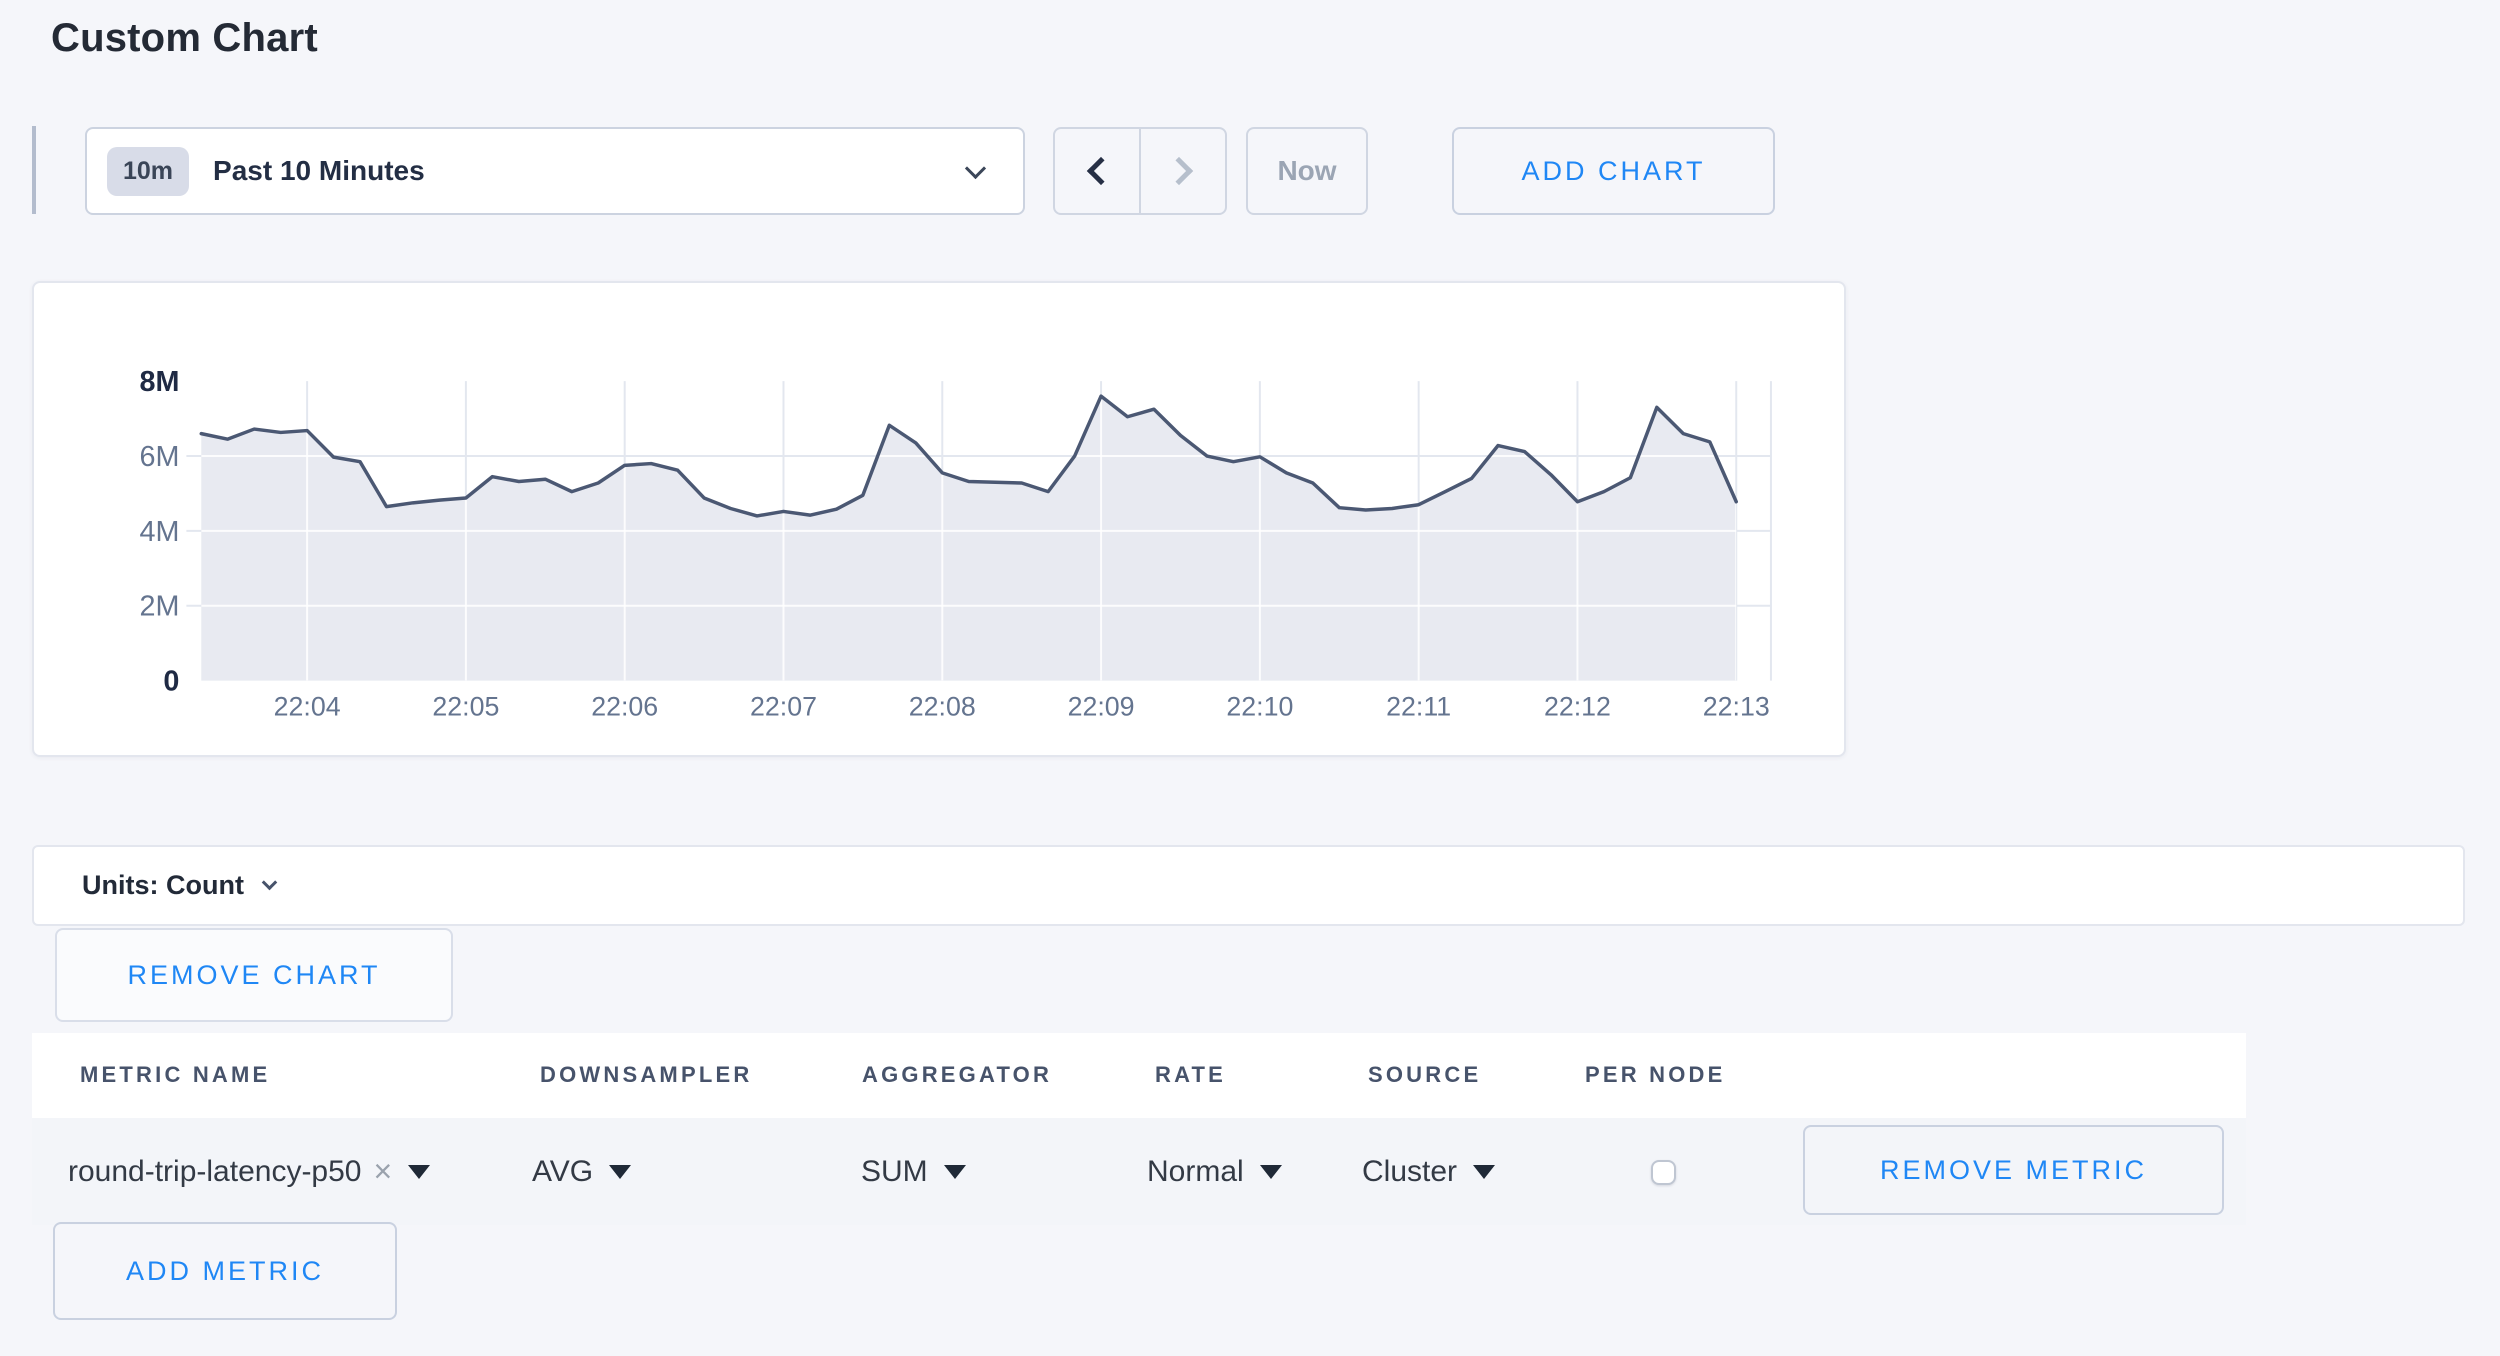 This screenshot has width=2500, height=1356. I want to click on svg-text: 22:06, so click(624, 706).